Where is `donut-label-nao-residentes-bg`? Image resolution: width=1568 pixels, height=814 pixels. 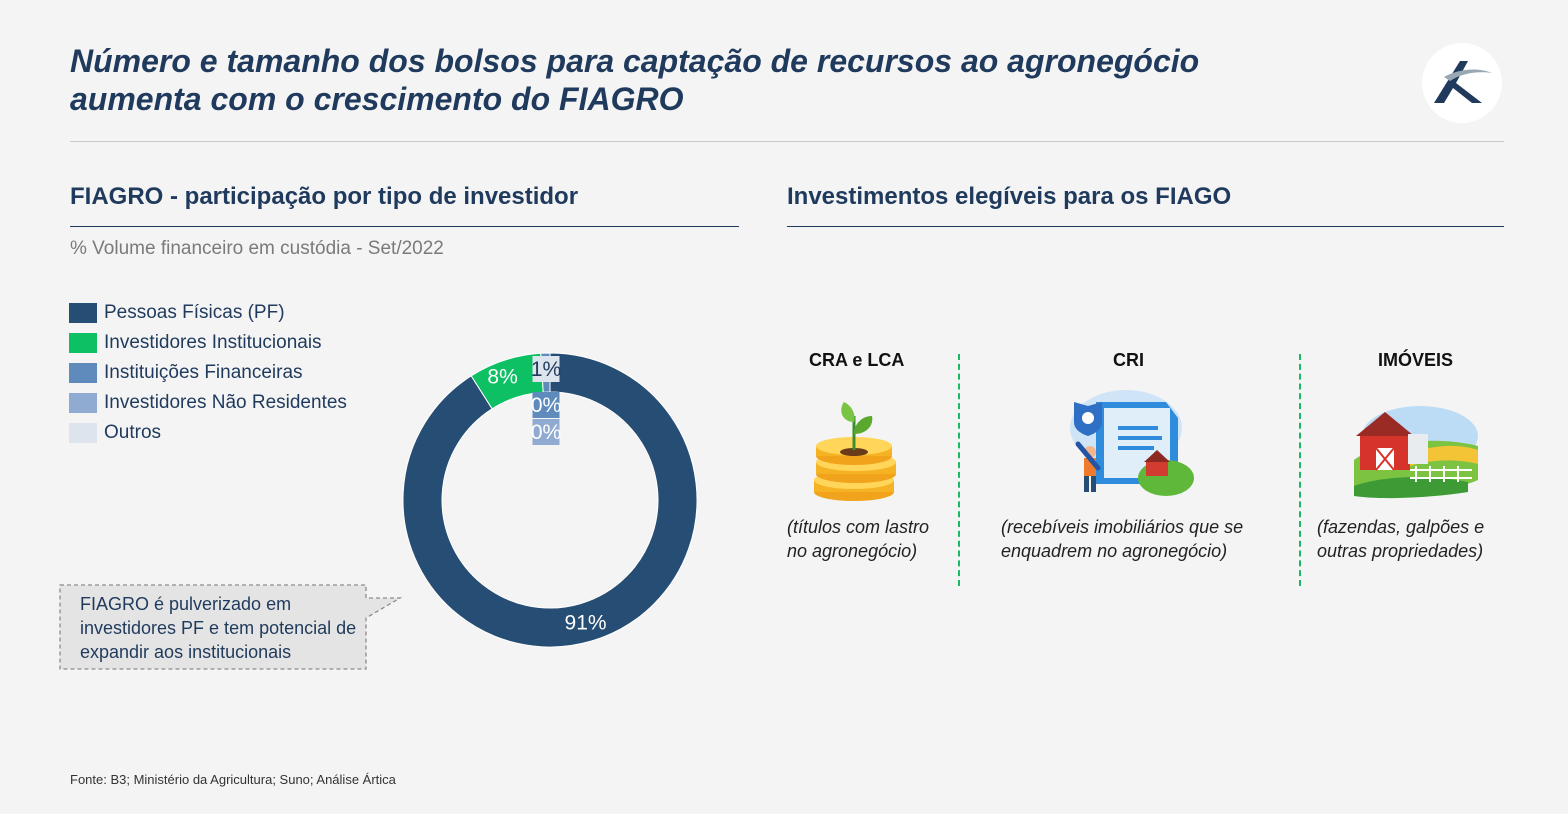
donut-label-nao-residentes-bg is located at coordinates (546, 405).